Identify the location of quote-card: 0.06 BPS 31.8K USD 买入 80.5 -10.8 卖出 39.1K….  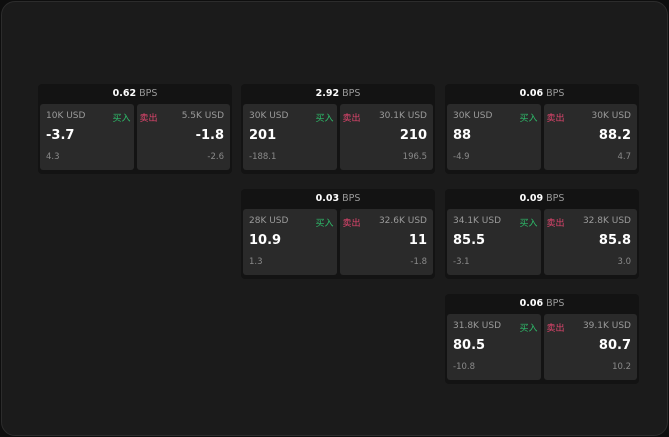
(542, 339).